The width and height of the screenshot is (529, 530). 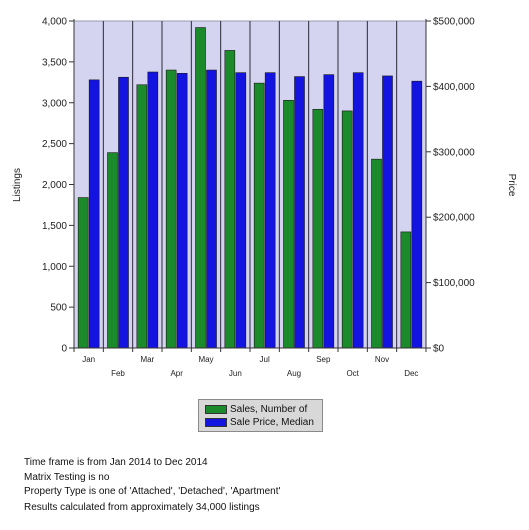 What do you see at coordinates (382, 359) in the screenshot?
I see `x-tick-label-nov: Nov` at bounding box center [382, 359].